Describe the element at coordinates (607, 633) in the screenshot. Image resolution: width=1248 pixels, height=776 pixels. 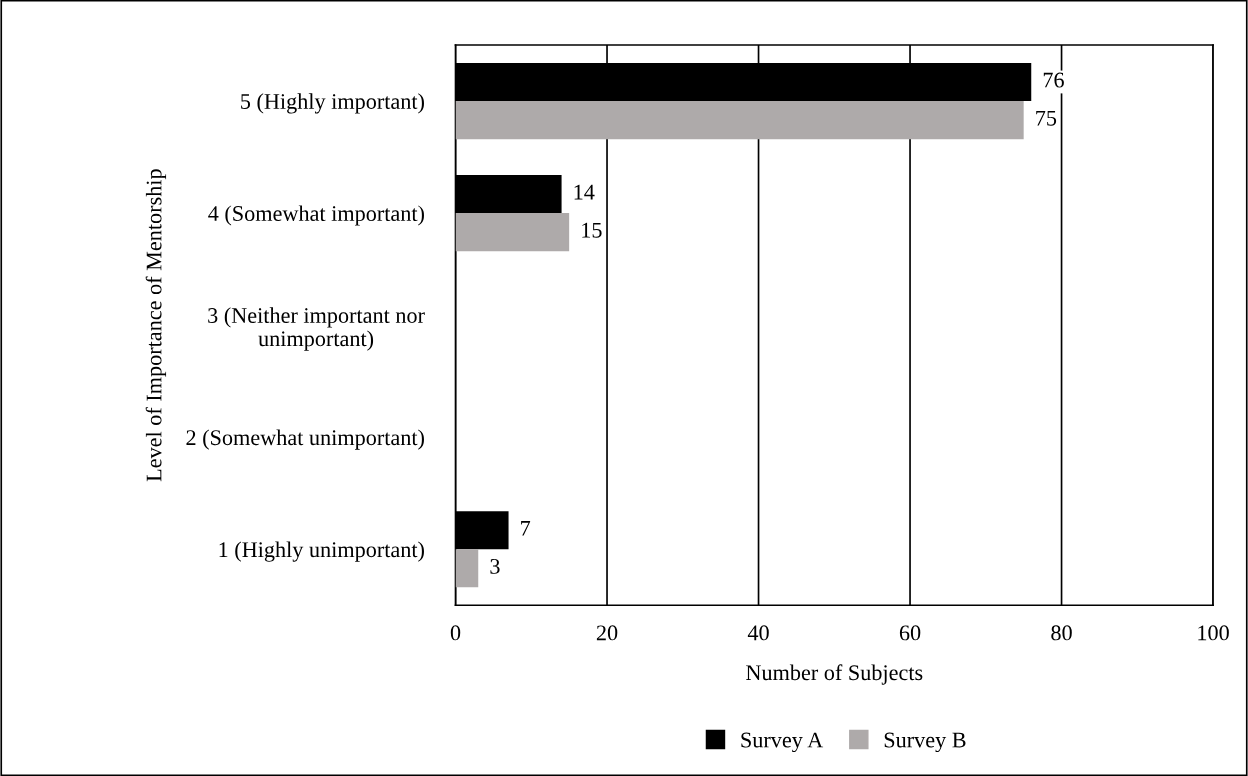
I see `x-tick-label: 20` at that location.